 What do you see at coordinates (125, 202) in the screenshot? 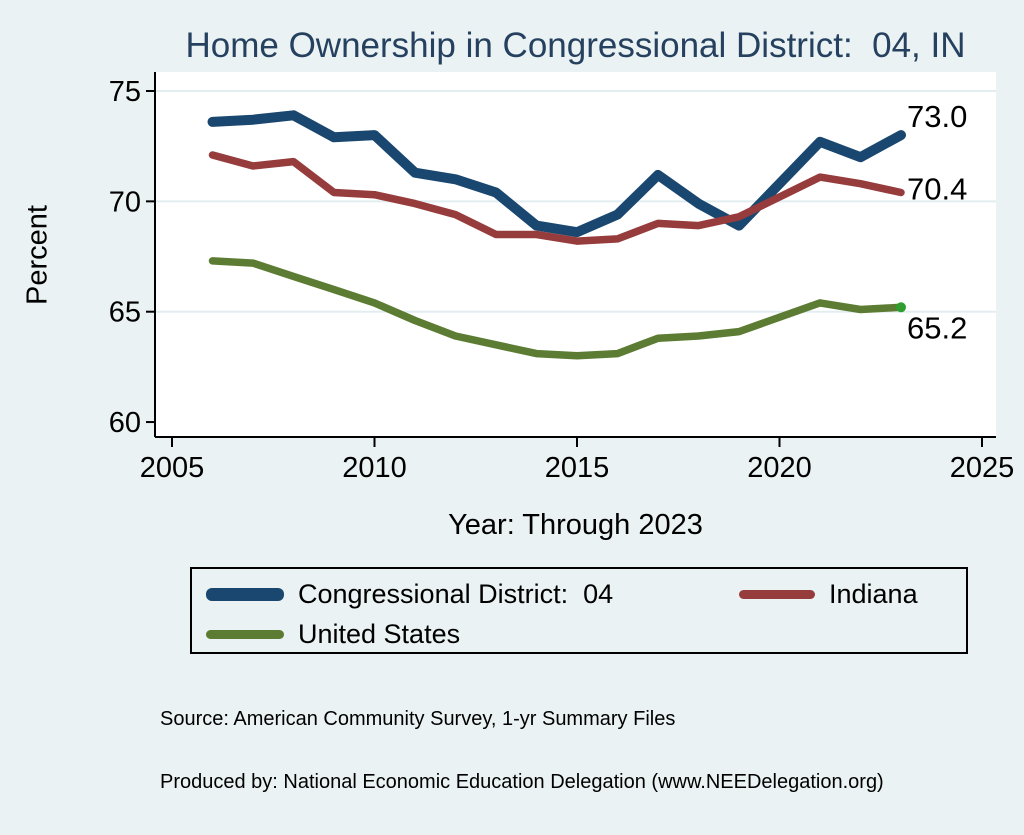
I see `y-tick-label-70: 70` at bounding box center [125, 202].